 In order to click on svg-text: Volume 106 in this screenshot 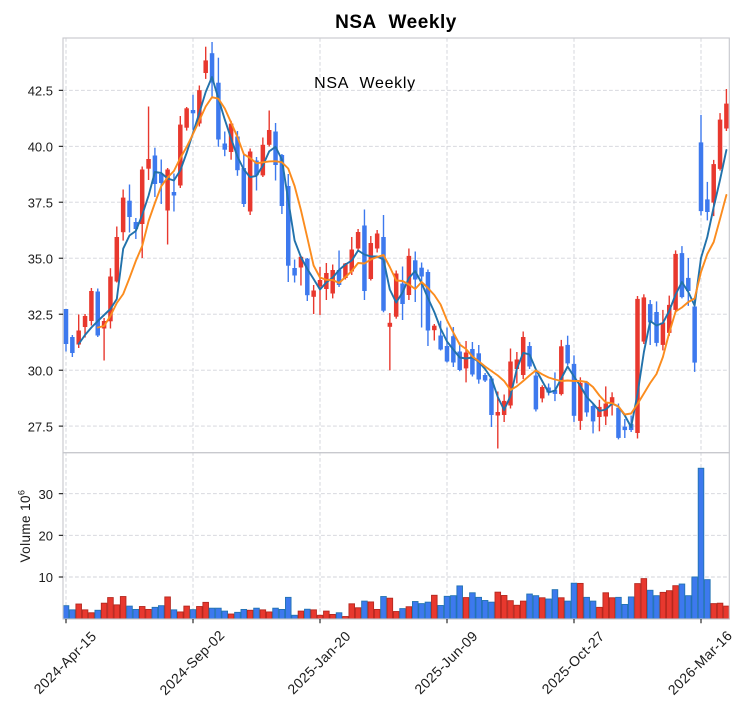, I will do `click(25, 526)`.